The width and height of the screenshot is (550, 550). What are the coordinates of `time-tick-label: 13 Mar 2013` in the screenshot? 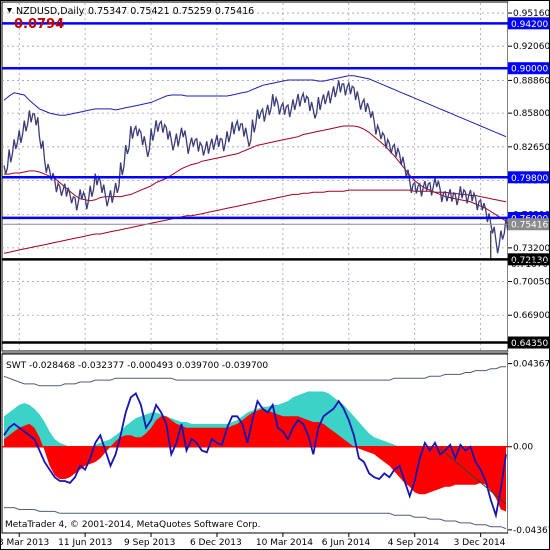 It's located at (24, 543).